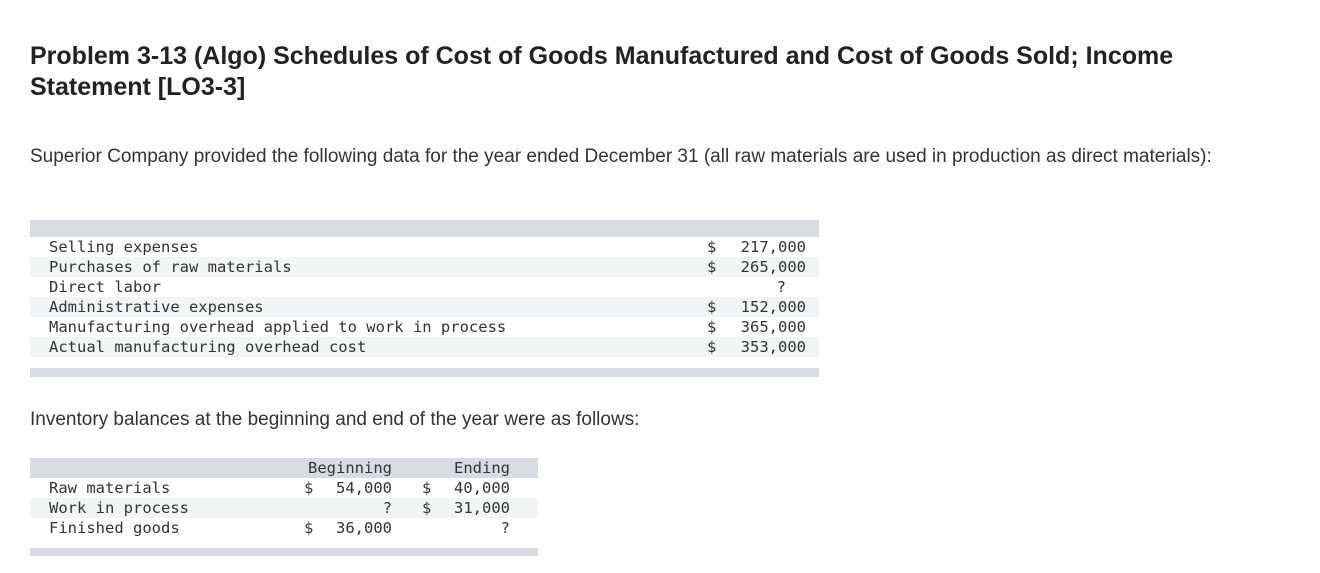 Image resolution: width=1320 pixels, height=573 pixels. Describe the element at coordinates (387, 508) in the screenshot. I see `beginning-value: ?` at that location.